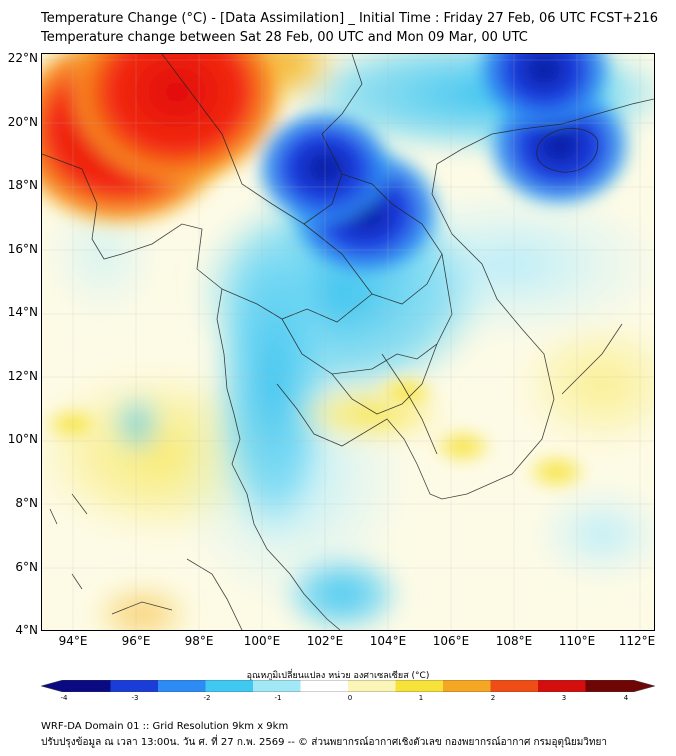 The image size is (676, 756). I want to click on lat-tick-label: 22°N, so click(22, 58).